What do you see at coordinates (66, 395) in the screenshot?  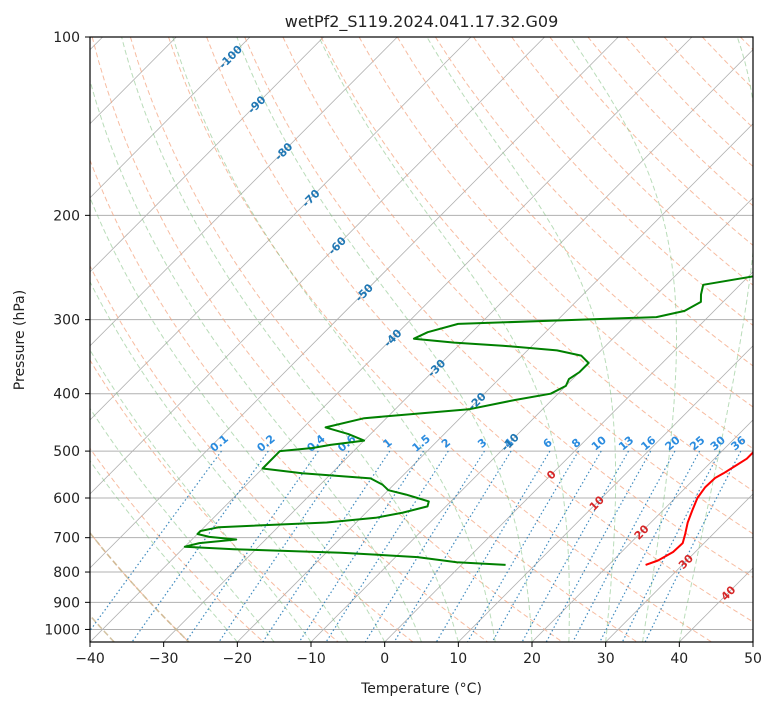 I see `y-tick-label: 400` at bounding box center [66, 395].